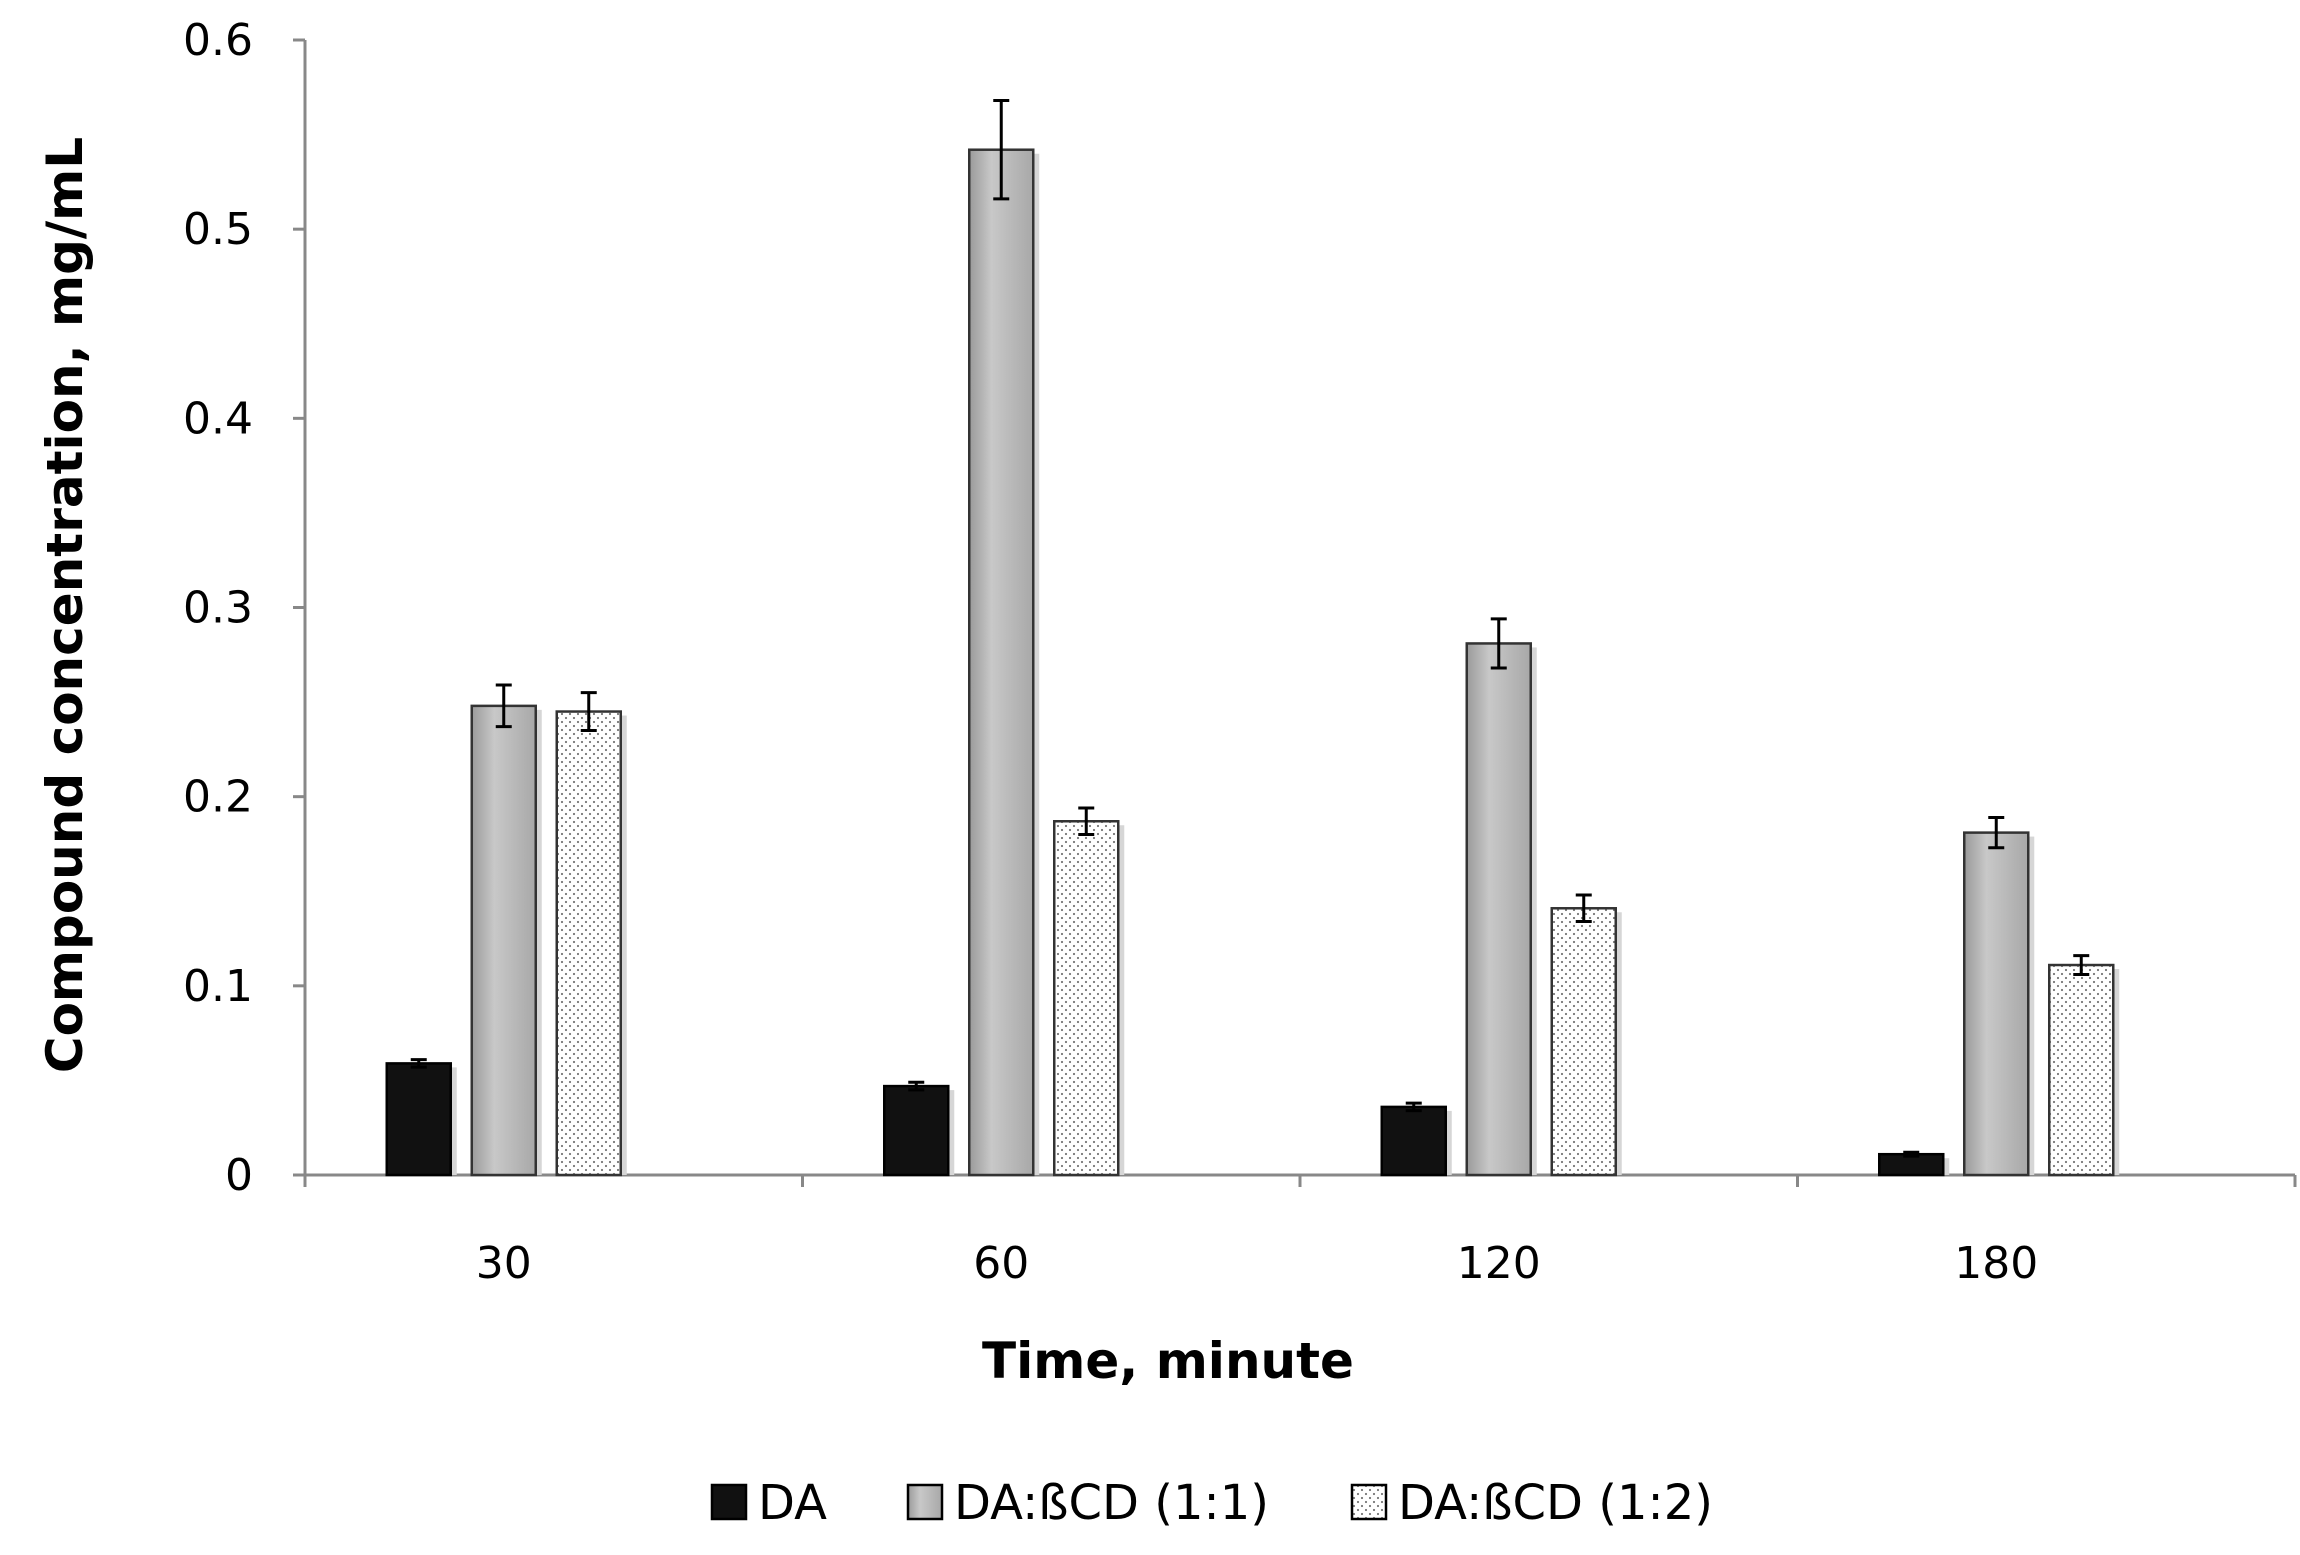  What do you see at coordinates (1555, 1503) in the screenshot?
I see `legend-label: DA:ßCD (1:2)` at bounding box center [1555, 1503].